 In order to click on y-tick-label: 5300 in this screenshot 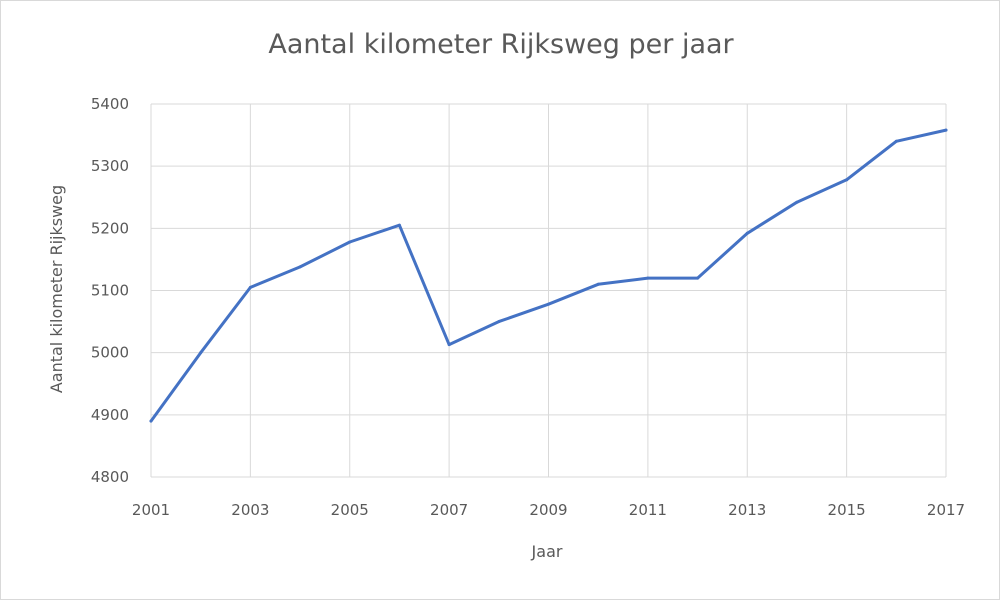, I will do `click(110, 166)`.